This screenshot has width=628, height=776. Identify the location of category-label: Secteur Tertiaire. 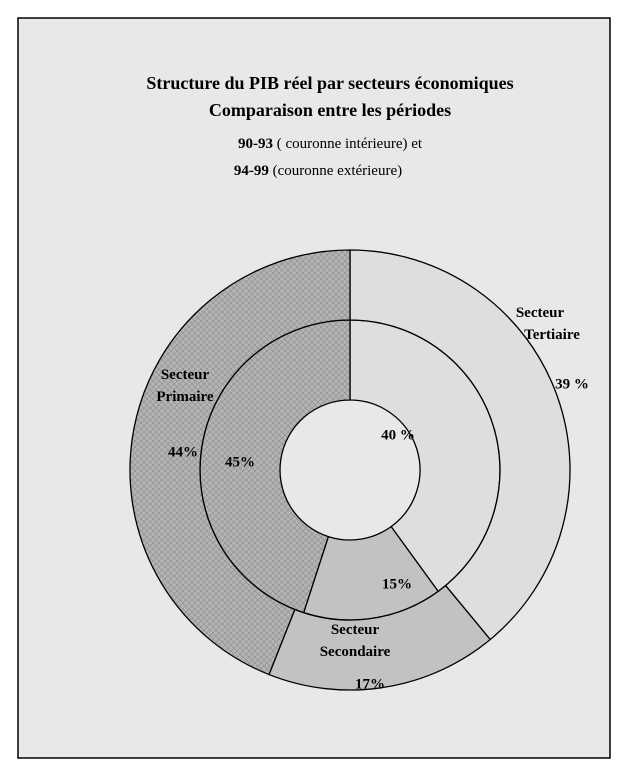
(548, 324).